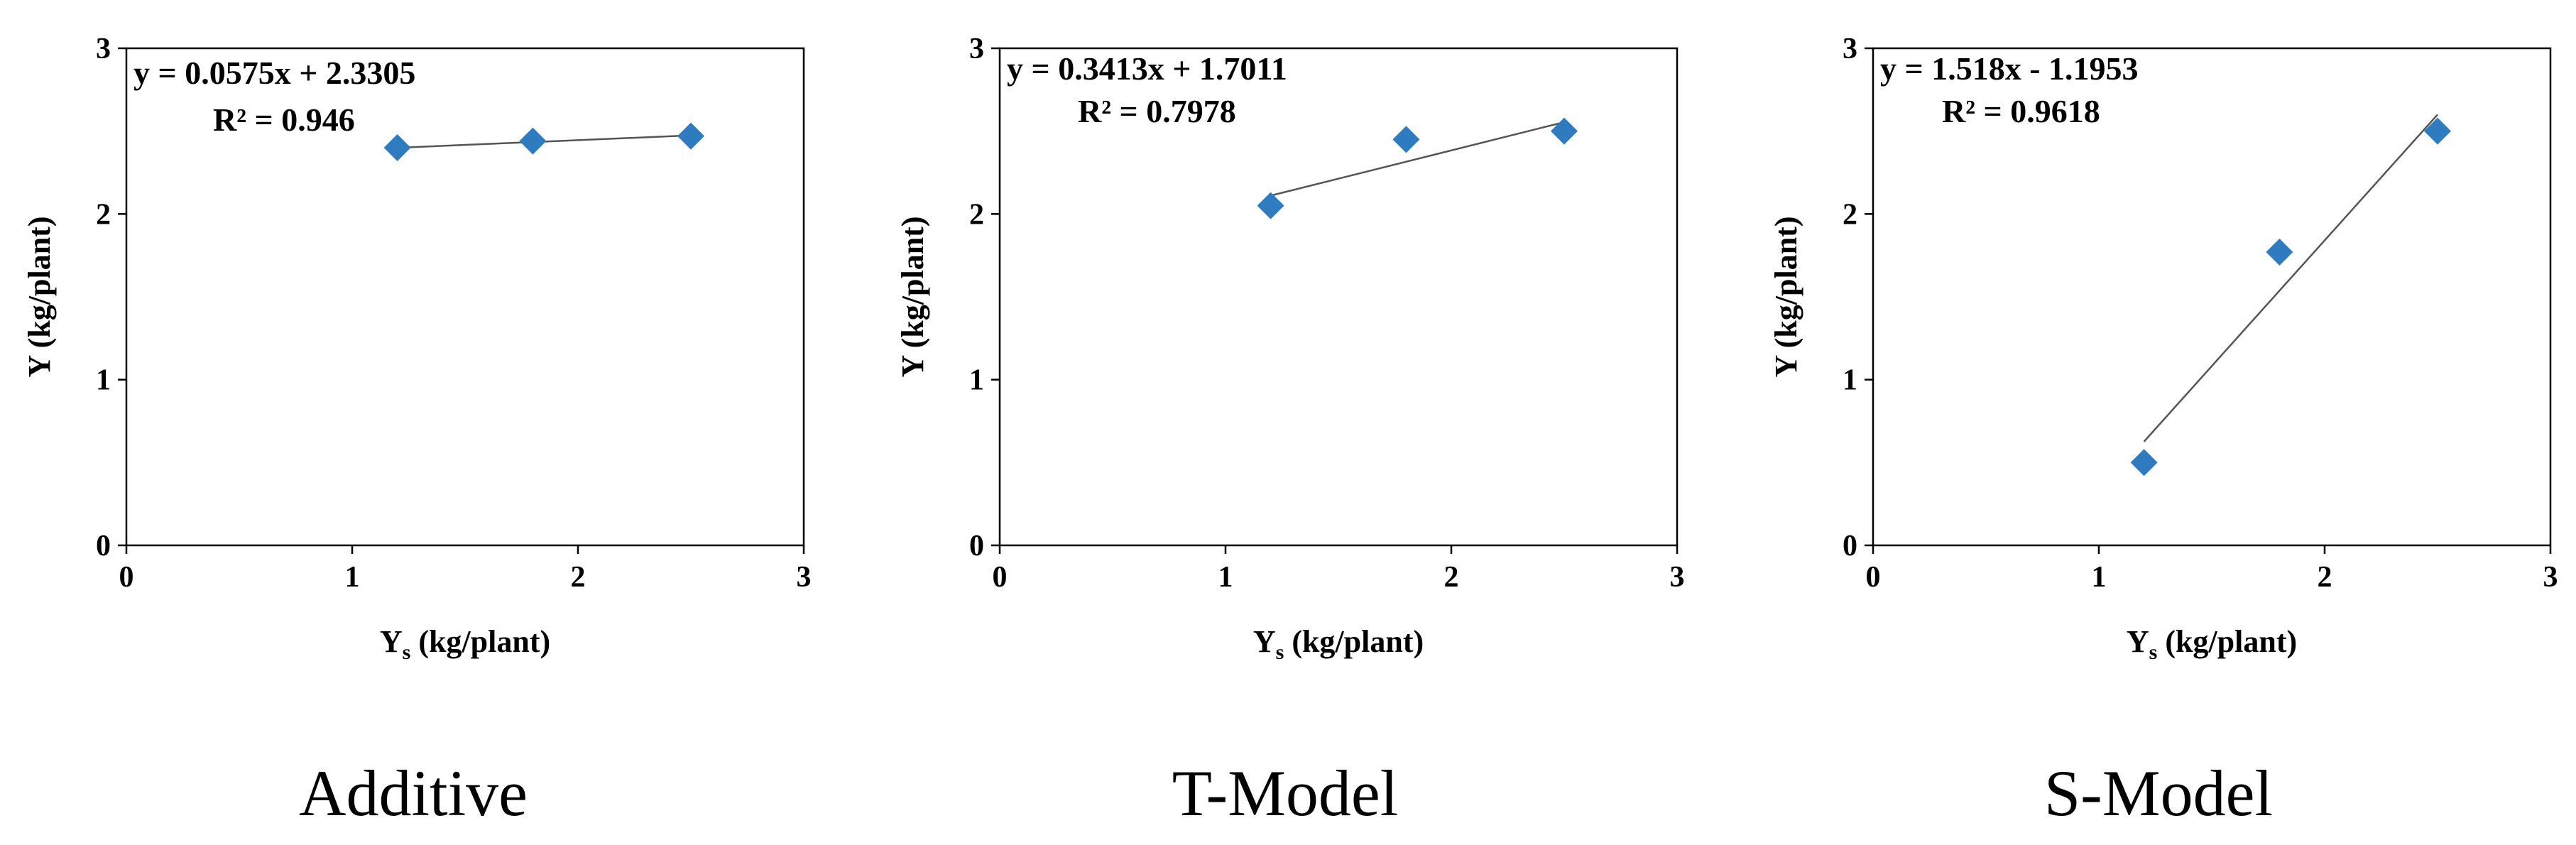  Describe the element at coordinates (284, 120) in the screenshot. I see `r-squared-label: R² = 0.946` at that location.